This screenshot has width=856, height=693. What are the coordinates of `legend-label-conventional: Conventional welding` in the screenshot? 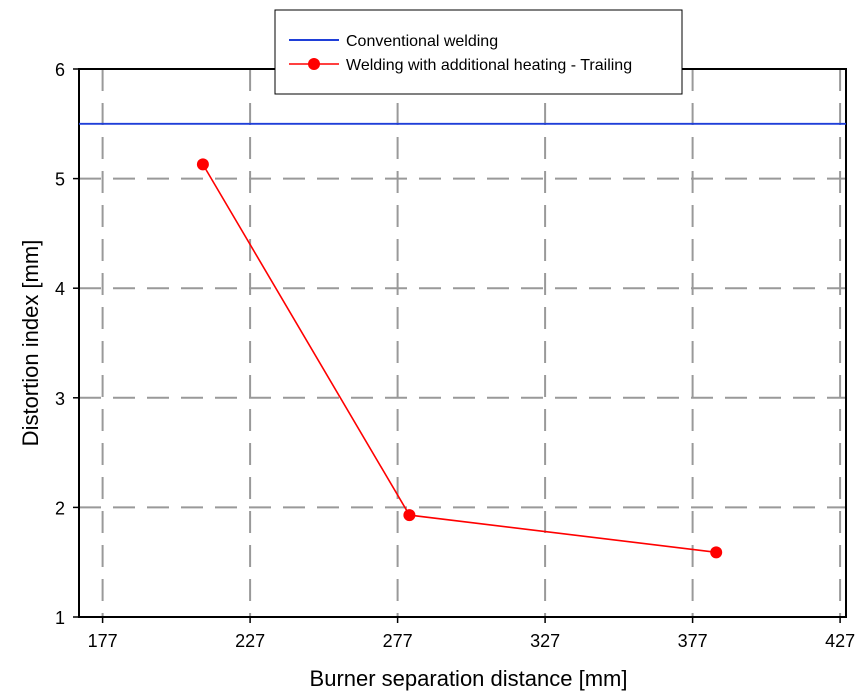 It's located at (422, 41).